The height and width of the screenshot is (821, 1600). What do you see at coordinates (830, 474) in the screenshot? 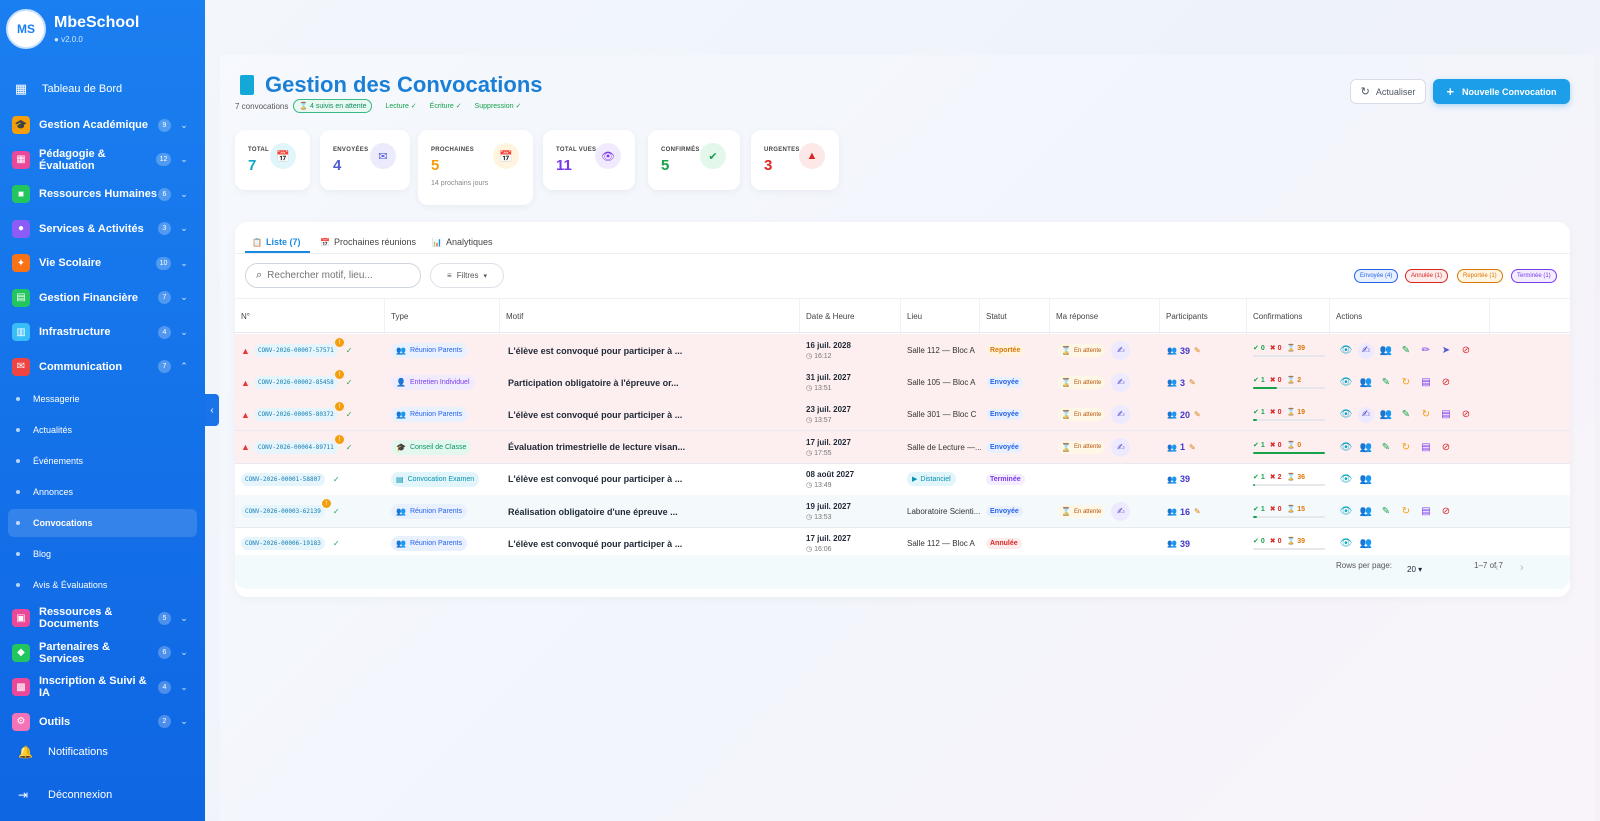
I see `date-text: 08 août 2027` at bounding box center [830, 474].